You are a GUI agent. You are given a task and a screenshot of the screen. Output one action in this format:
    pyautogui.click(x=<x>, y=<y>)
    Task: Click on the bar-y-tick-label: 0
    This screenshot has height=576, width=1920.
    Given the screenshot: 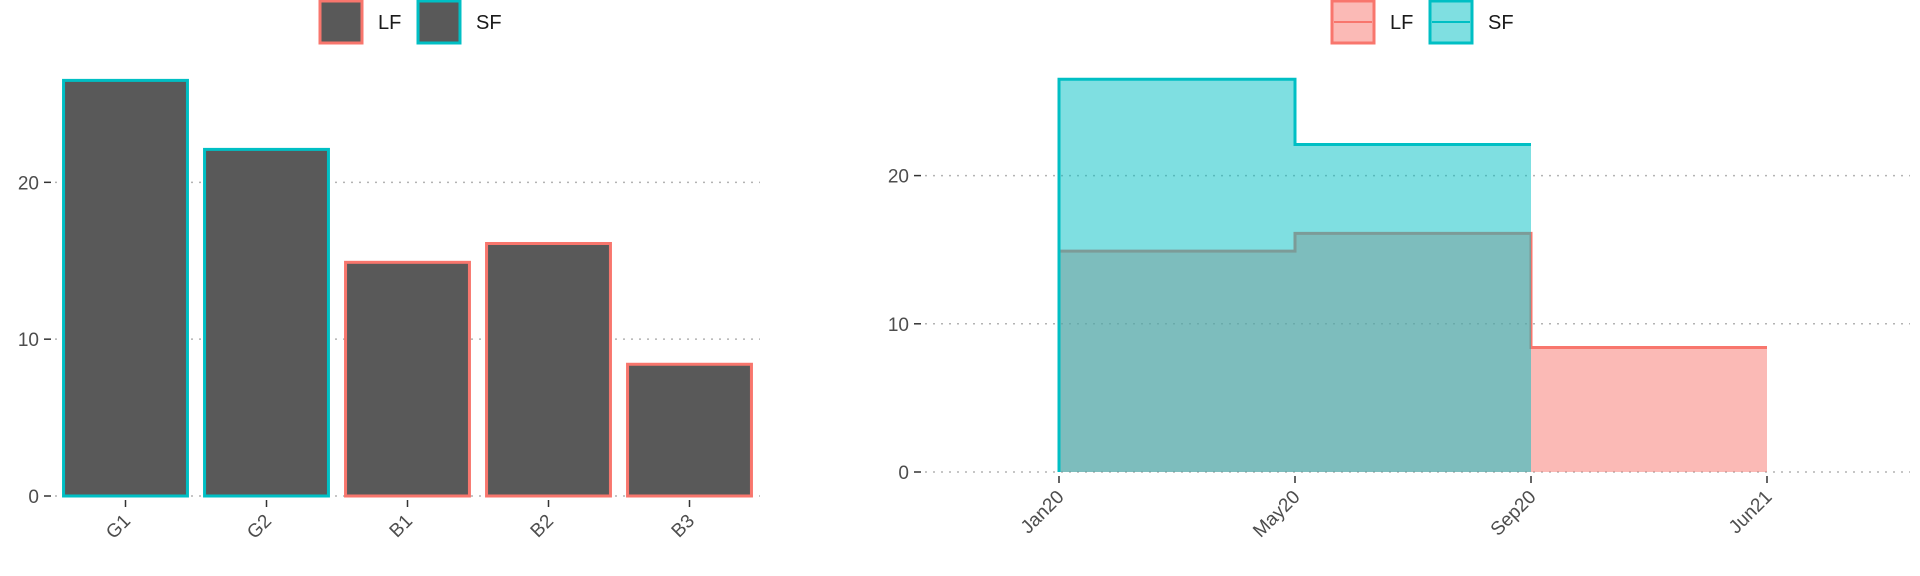 What is the action you would take?
    pyautogui.click(x=33, y=497)
    